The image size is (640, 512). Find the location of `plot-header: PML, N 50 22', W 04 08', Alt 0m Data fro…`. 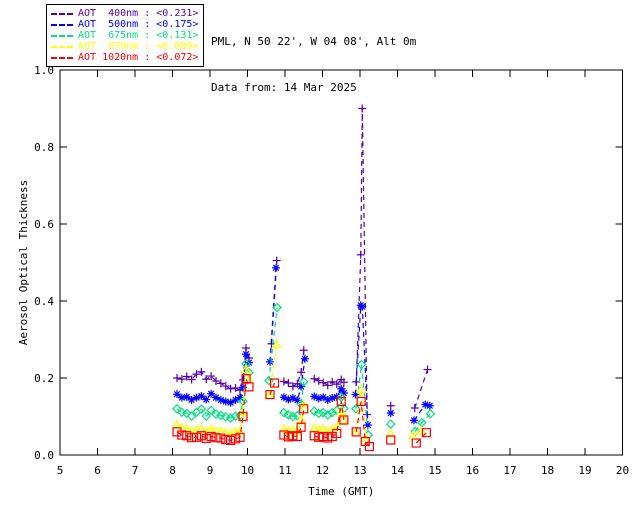

plot-header: PML, N 50 22', W 04 08', Alt 0m Data fro… is located at coordinates (313, 65).